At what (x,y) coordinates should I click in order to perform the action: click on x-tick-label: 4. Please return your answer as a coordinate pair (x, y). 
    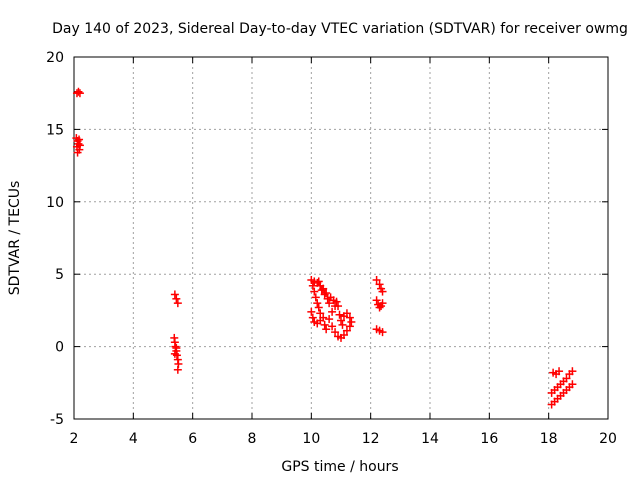
    Looking at the image, I should click on (133, 439).